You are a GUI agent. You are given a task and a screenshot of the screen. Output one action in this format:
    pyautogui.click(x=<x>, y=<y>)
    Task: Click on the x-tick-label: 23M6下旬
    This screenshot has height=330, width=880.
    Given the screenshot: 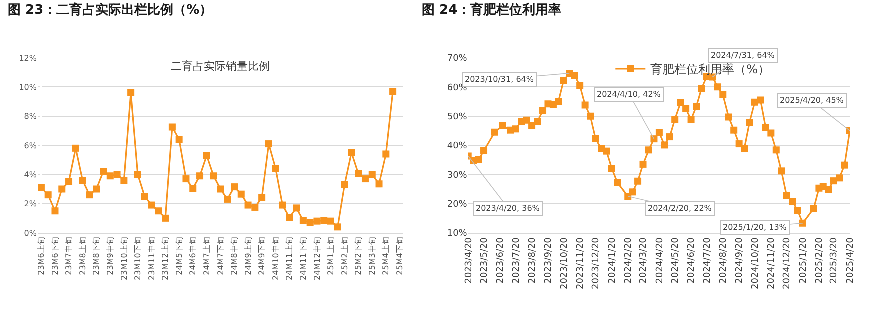 What is the action you would take?
    pyautogui.click(x=55, y=256)
    